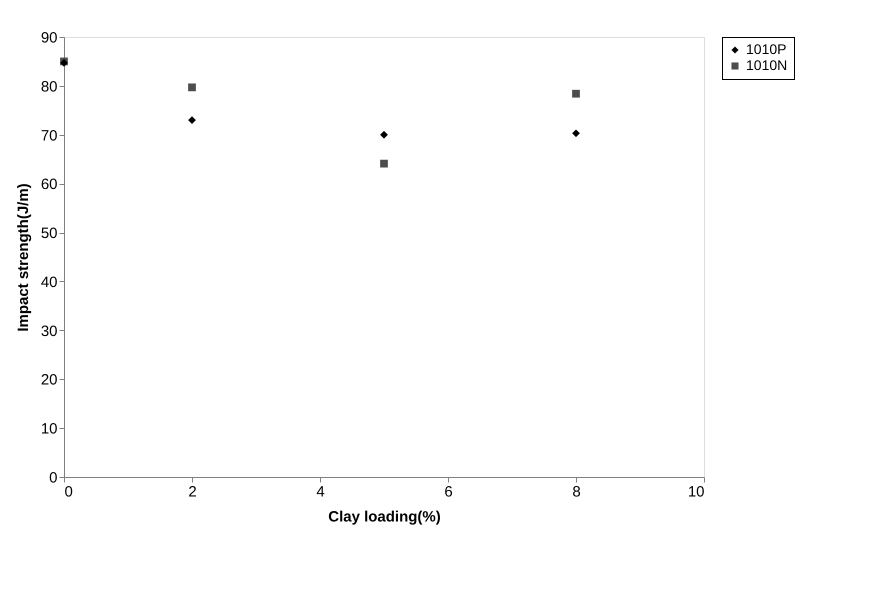  I want to click on x-tick-label: 4, so click(320, 492).